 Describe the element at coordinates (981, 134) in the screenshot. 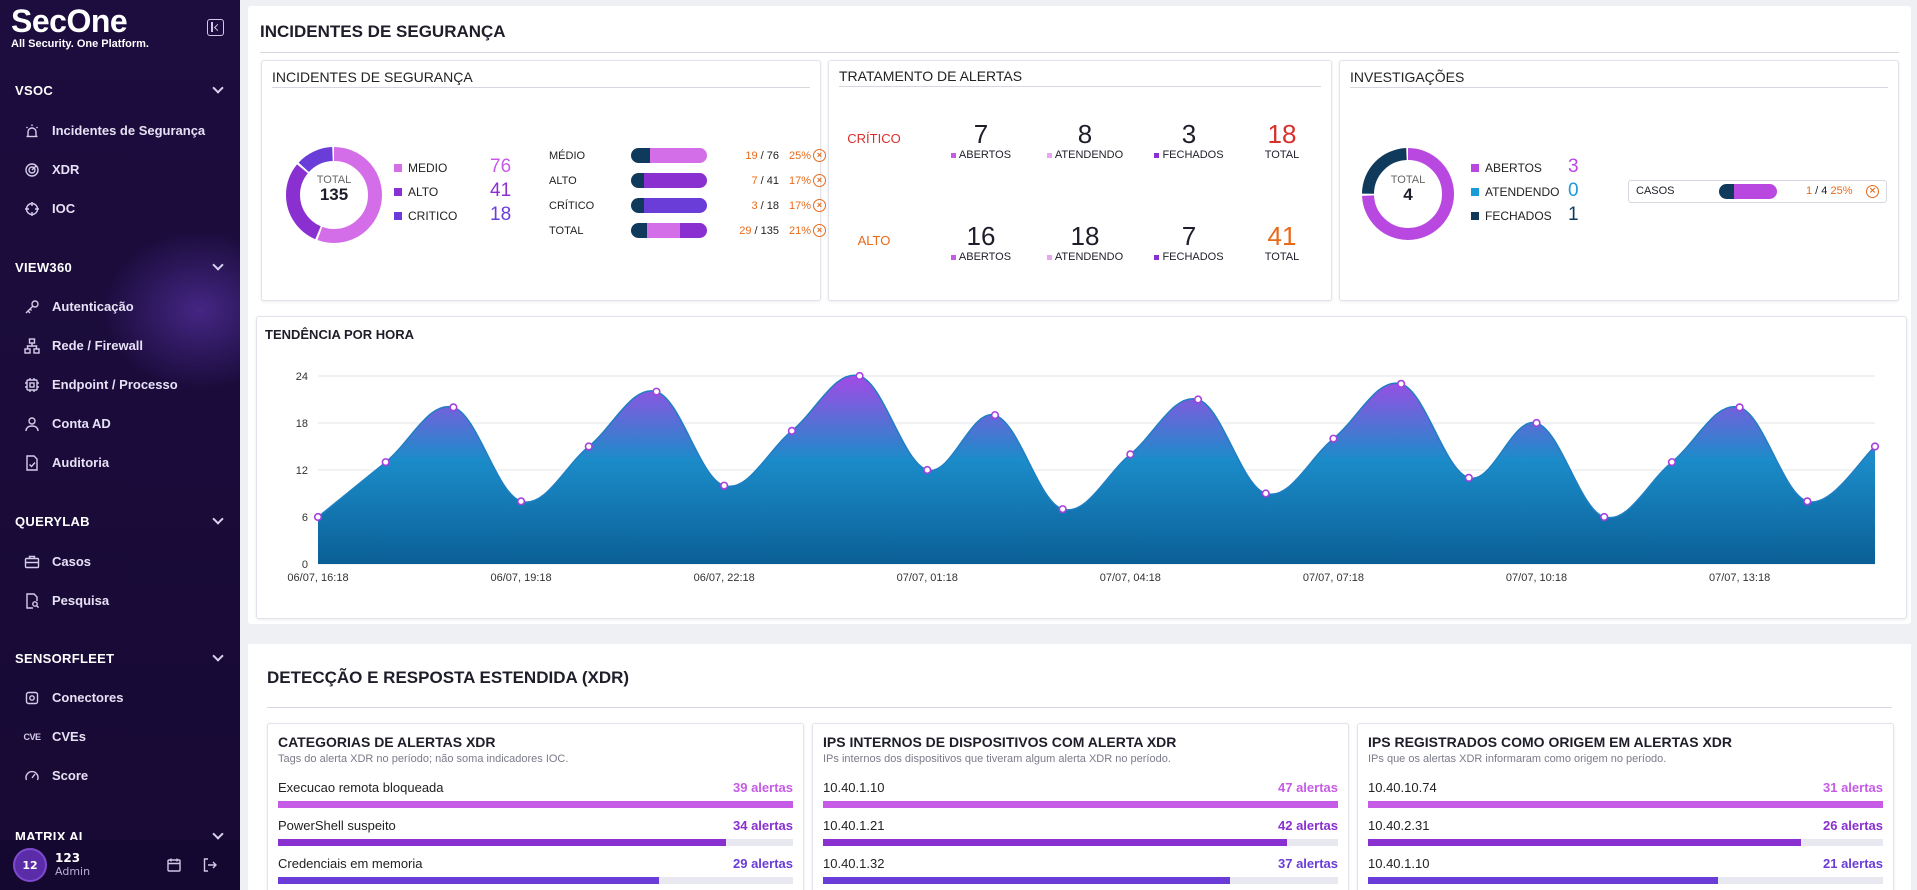

I see `stat-abertos-value: 7` at that location.